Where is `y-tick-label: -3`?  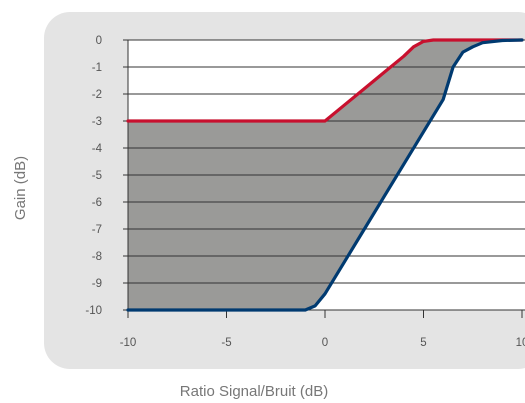
y-tick-label: -3 is located at coordinates (97, 122).